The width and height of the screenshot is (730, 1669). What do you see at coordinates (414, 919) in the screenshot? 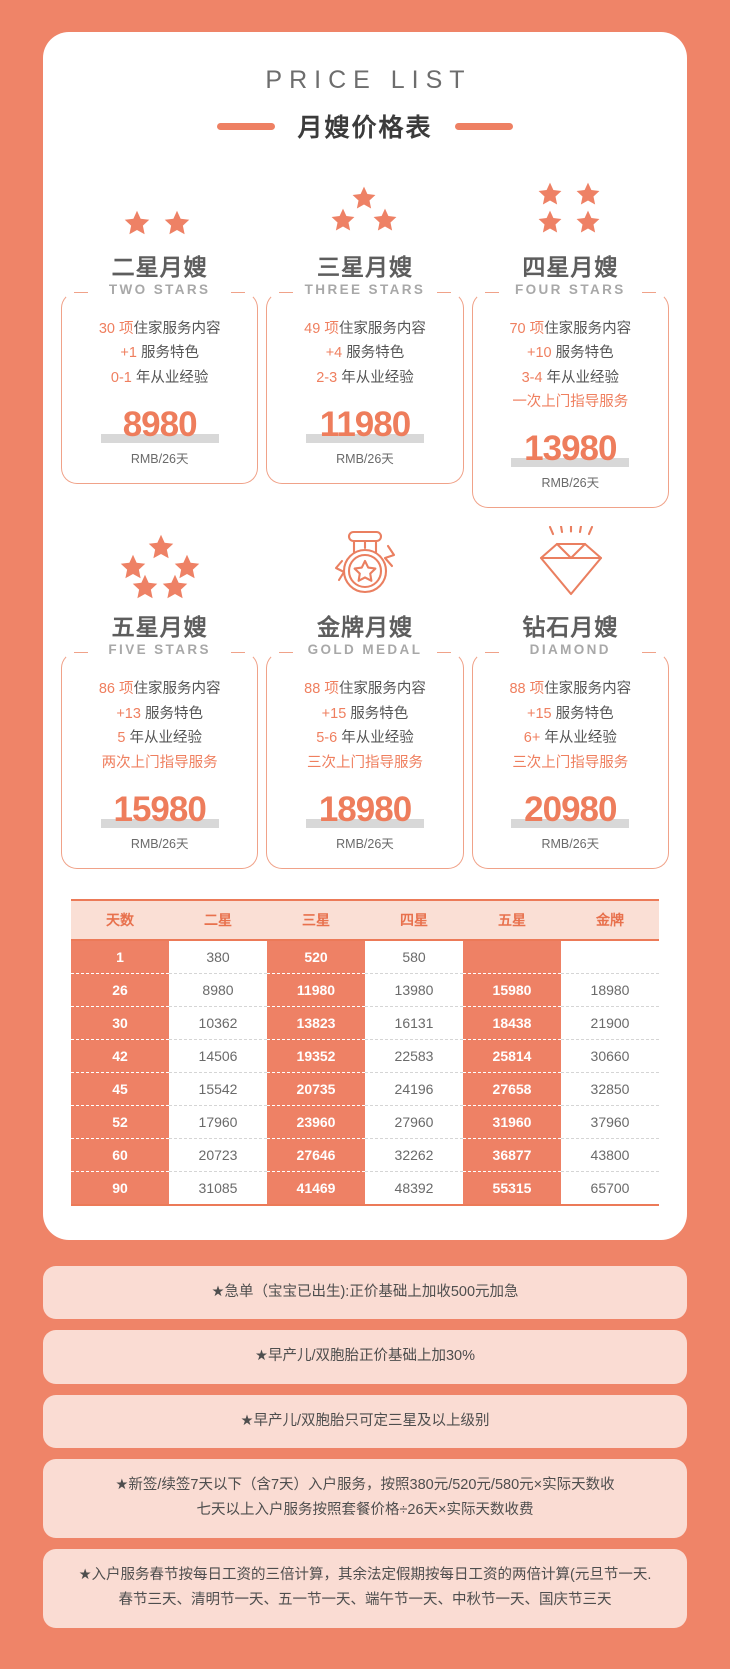
I see `table-col-header-3: 四星` at bounding box center [414, 919].